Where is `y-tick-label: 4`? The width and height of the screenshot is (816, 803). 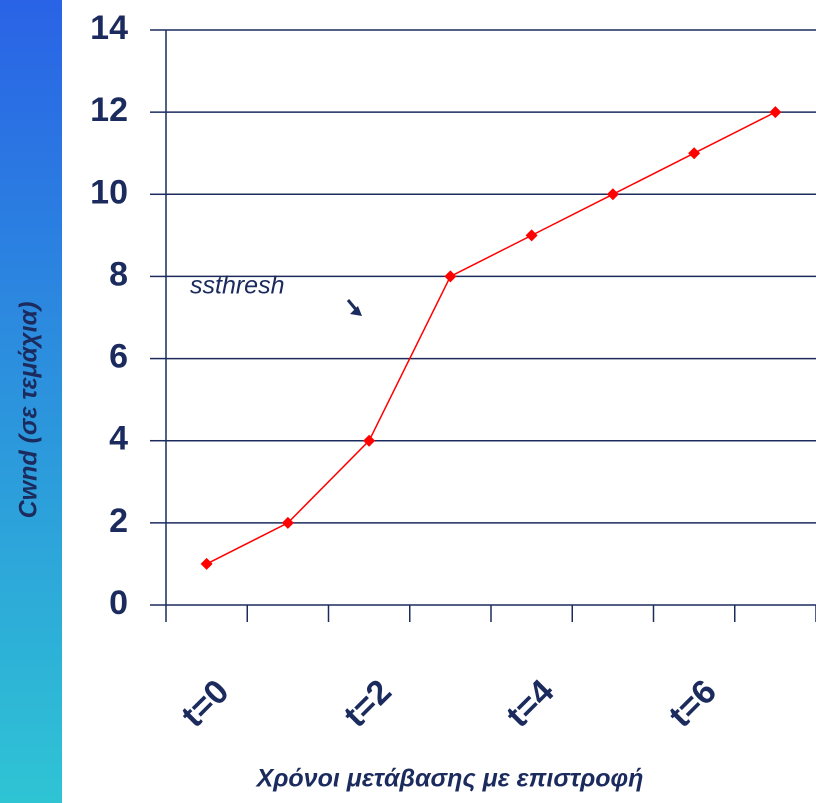
y-tick-label: 4 is located at coordinates (118, 439).